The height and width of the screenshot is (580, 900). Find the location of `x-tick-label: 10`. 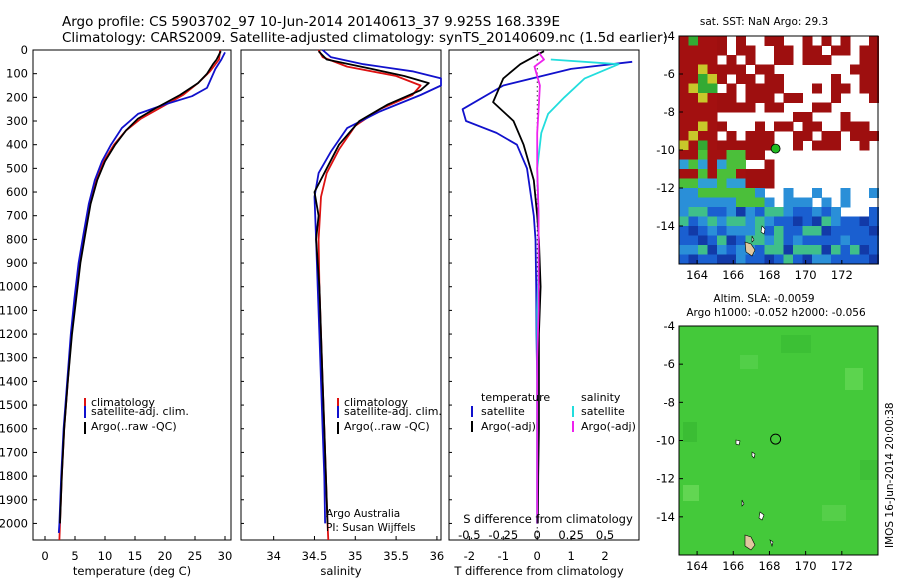

x-tick-label: 10 is located at coordinates (105, 556).